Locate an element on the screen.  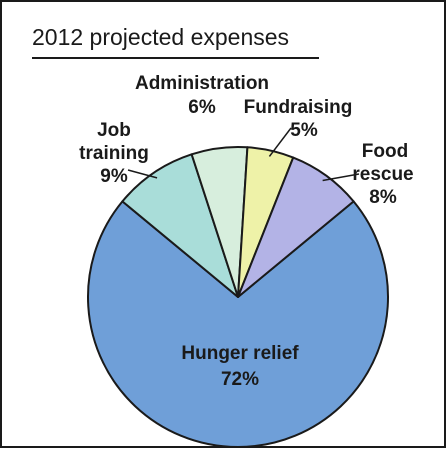
label-fundraising-value: 5% is located at coordinates (304, 130).